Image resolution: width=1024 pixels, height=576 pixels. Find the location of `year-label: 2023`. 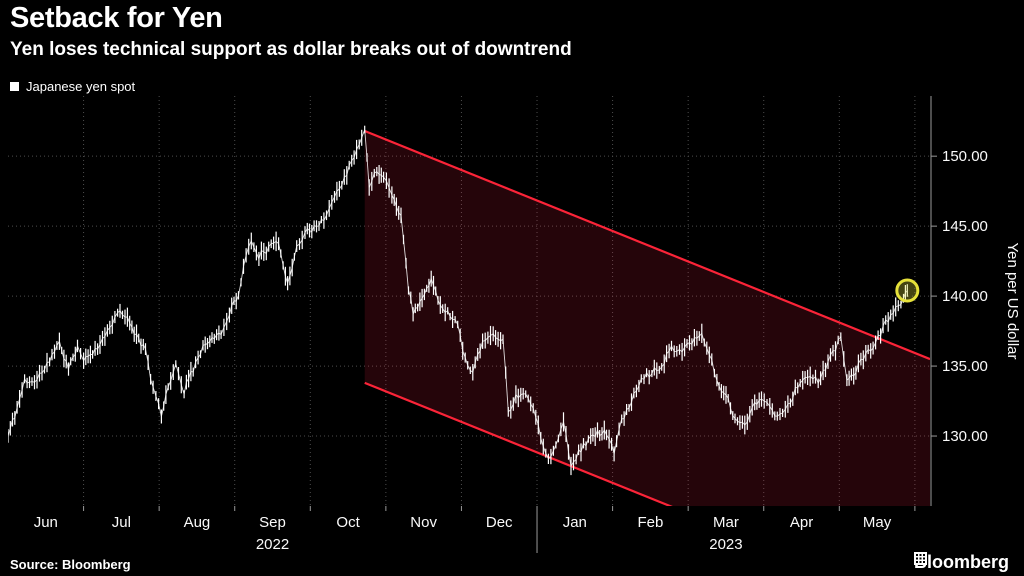

year-label: 2023 is located at coordinates (725, 544).